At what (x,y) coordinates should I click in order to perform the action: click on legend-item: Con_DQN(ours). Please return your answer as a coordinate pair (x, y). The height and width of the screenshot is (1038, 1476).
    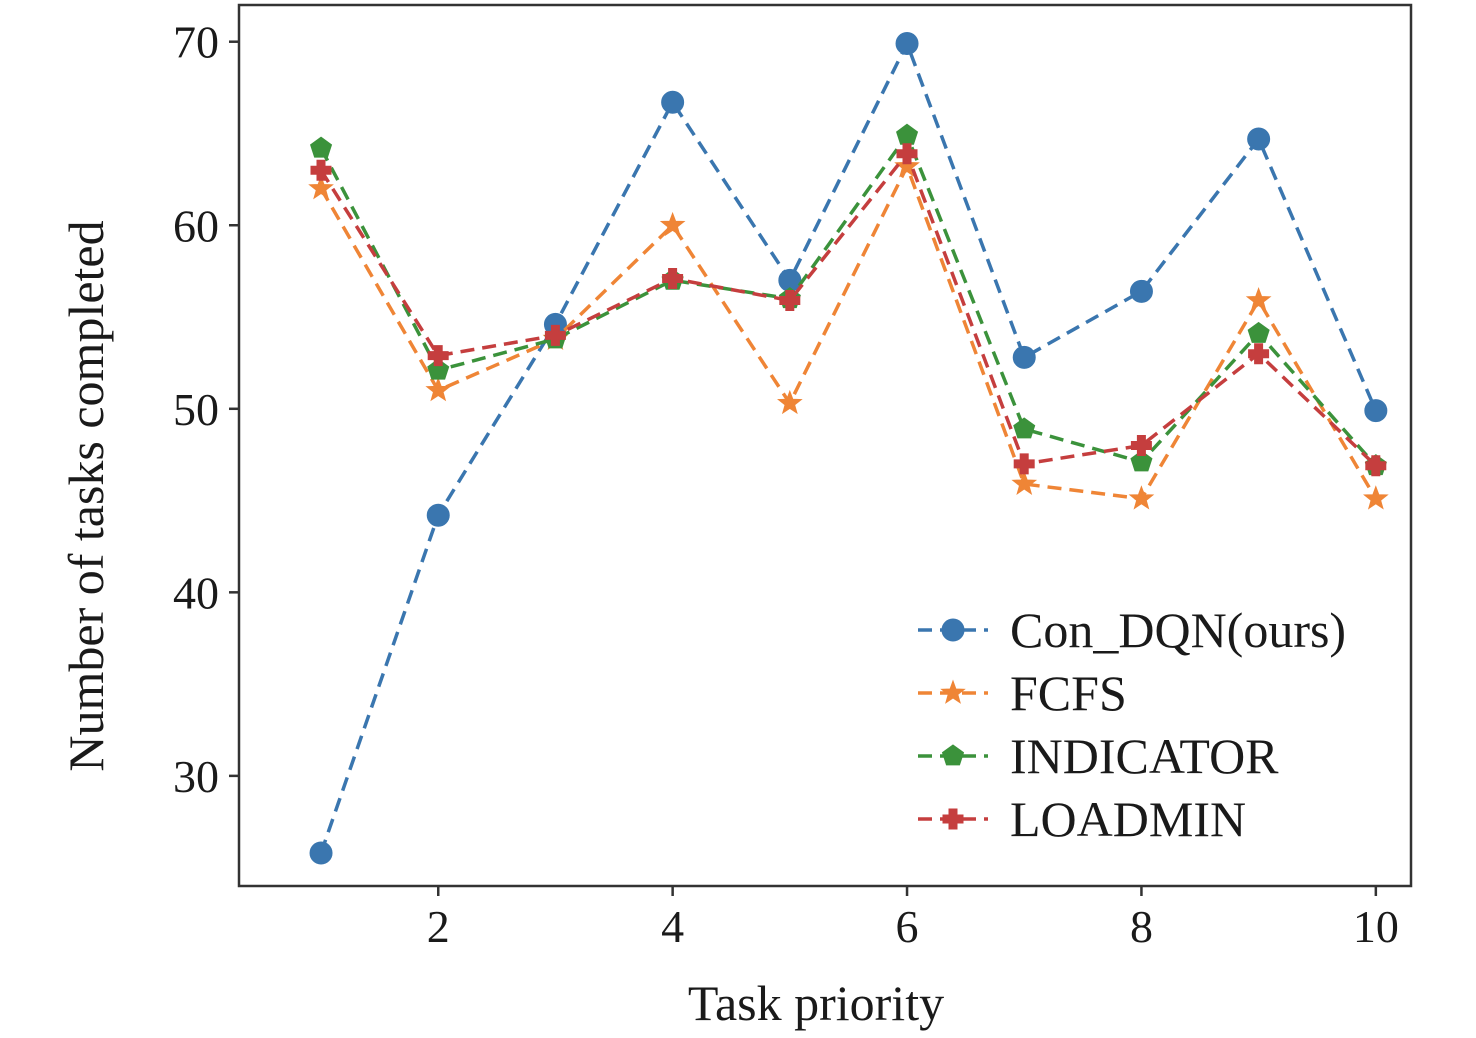
    Looking at the image, I should click on (1132, 630).